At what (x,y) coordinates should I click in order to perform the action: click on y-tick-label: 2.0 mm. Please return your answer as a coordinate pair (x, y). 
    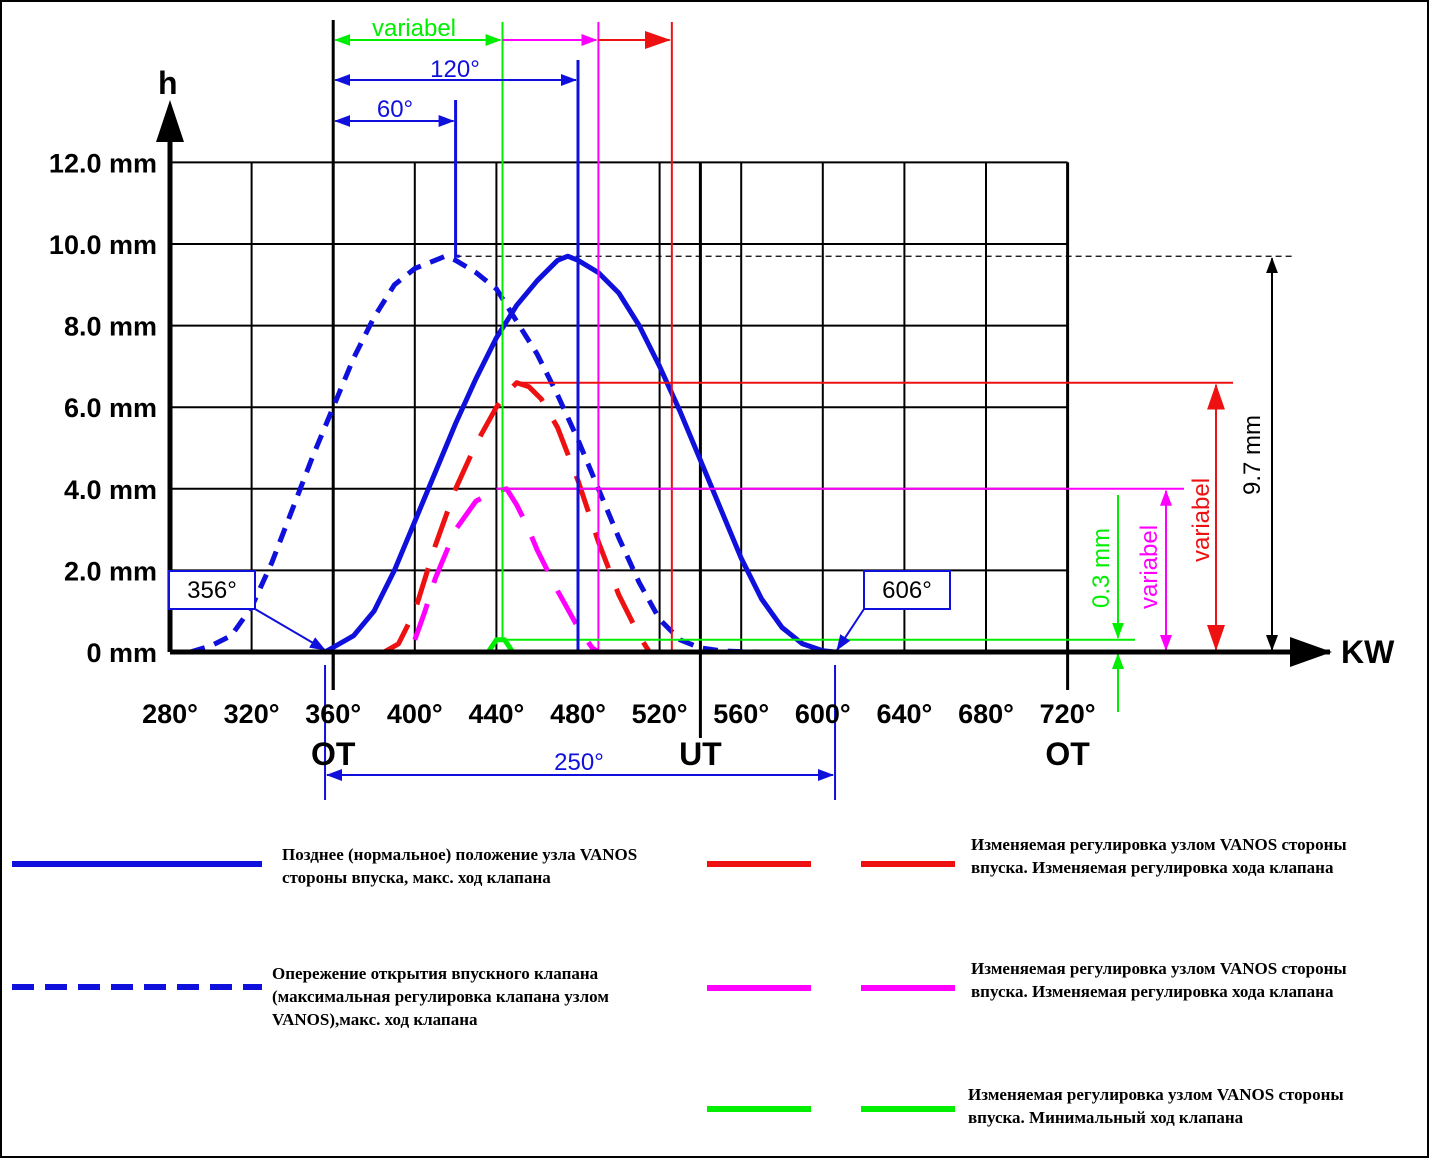
    Looking at the image, I should click on (110, 571).